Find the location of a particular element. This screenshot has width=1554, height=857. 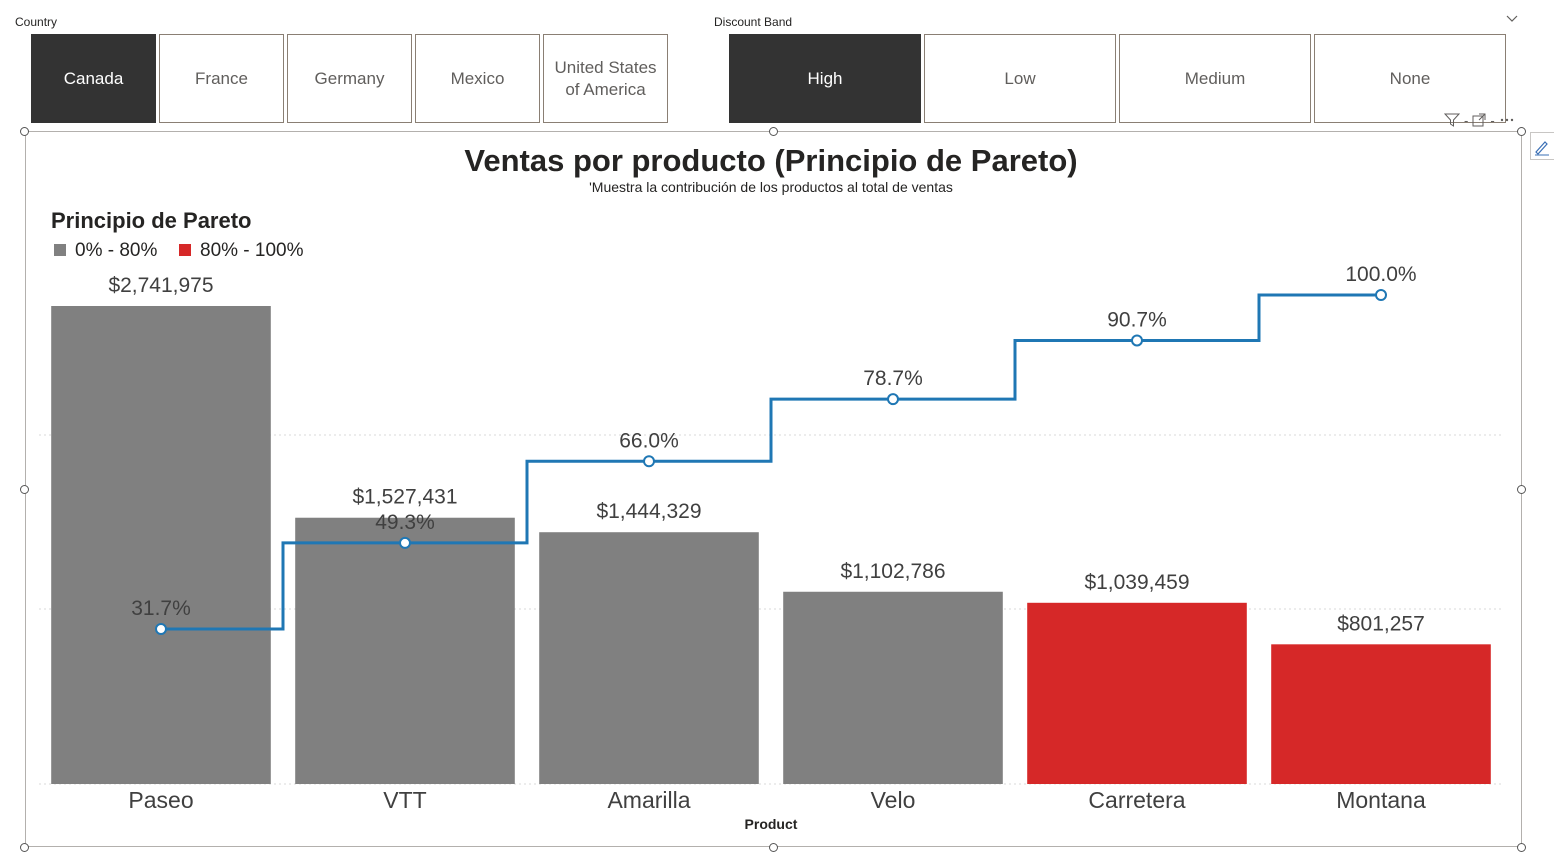

cumulative-percent-label: 90.7% is located at coordinates (1137, 319).